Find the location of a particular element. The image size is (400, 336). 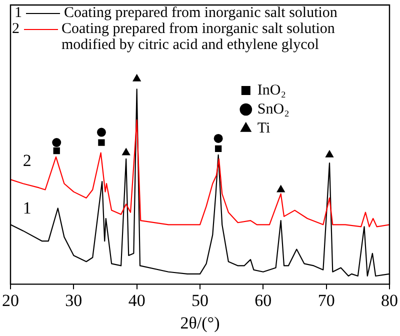

x-tick-label: 30 is located at coordinates (73, 300).